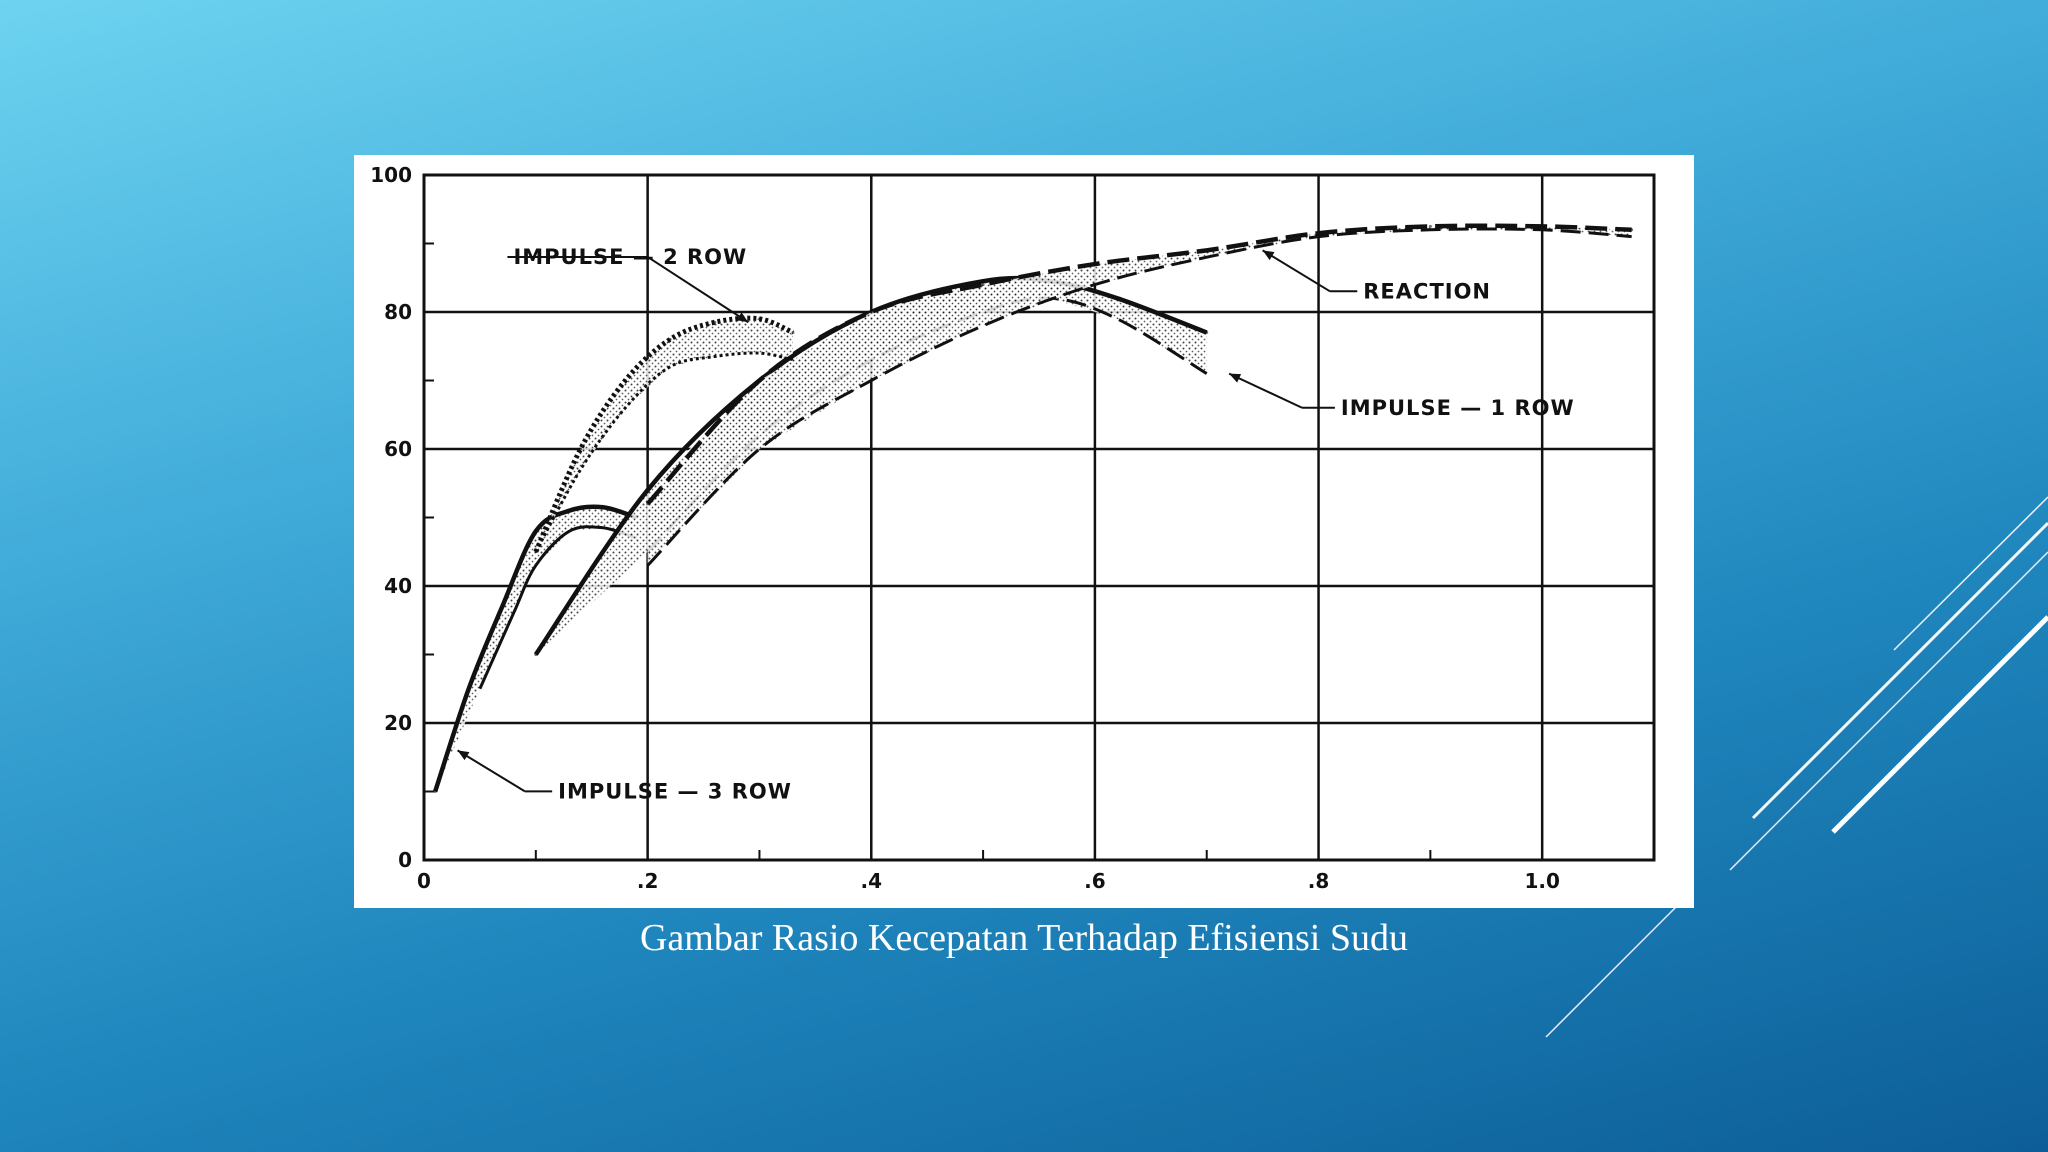  I want to click on x-tick-label: .2, so click(648, 881).